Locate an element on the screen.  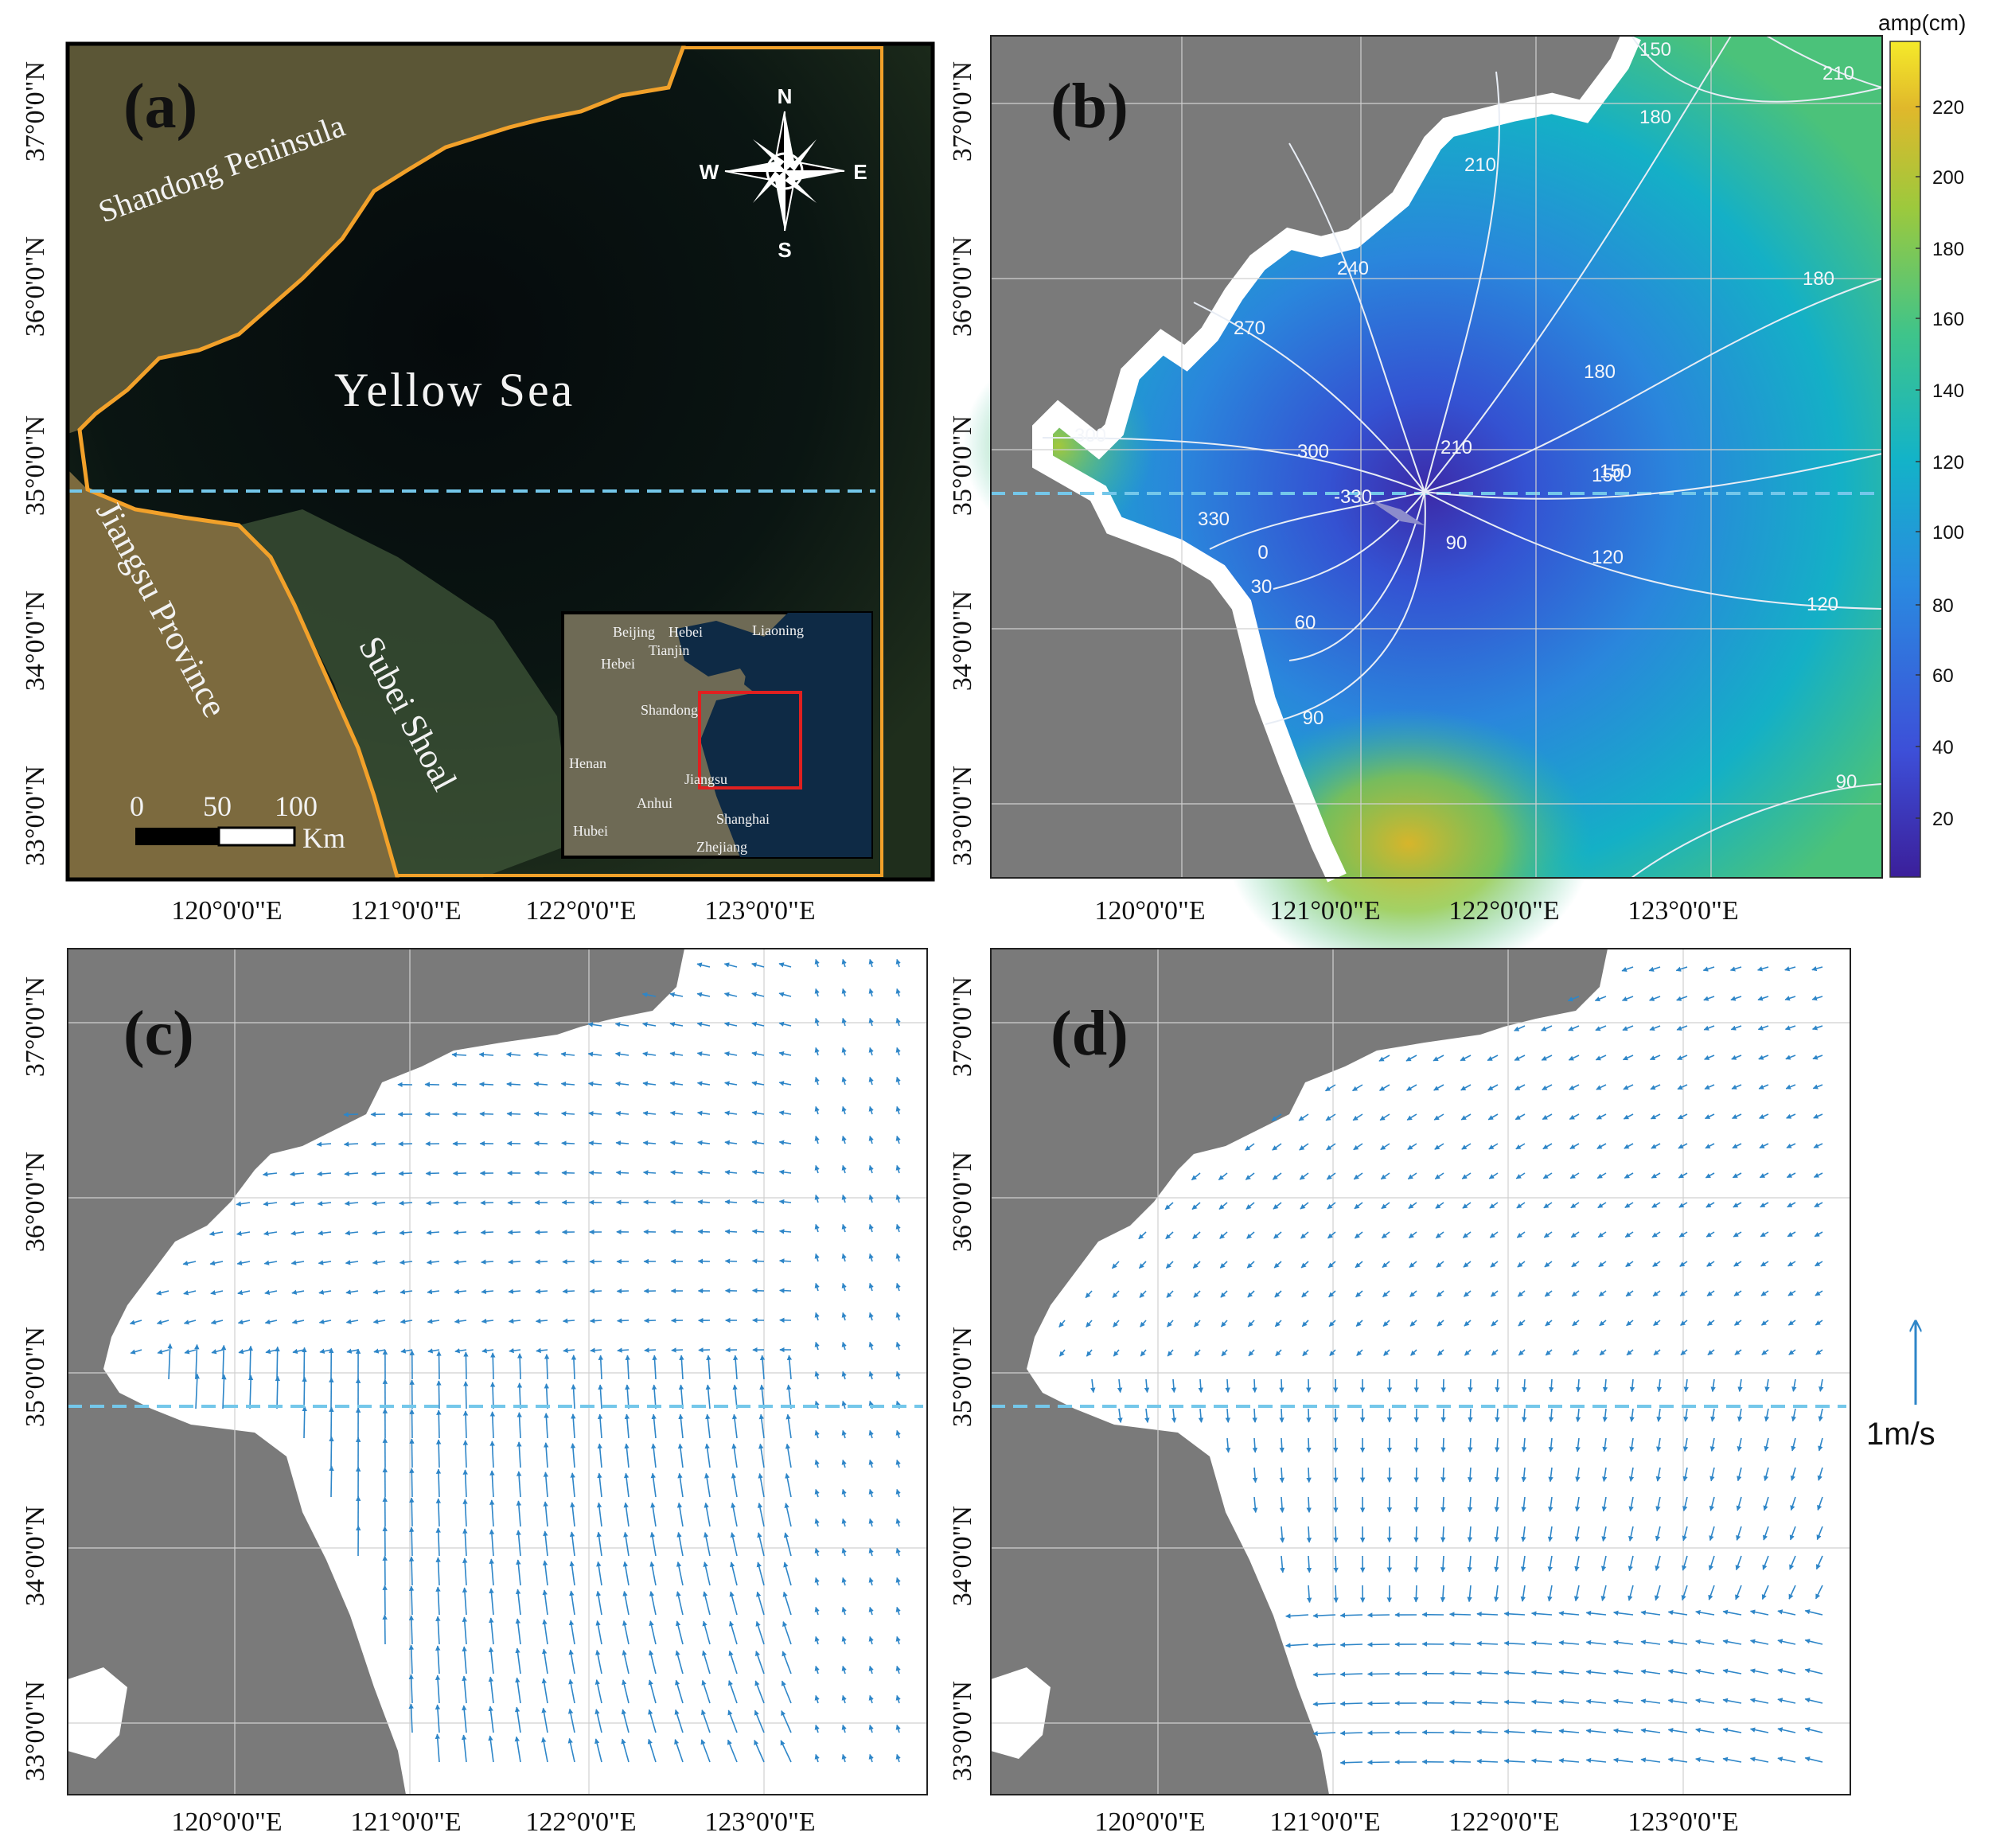
contour-label: 330 is located at coordinates (1214, 519).